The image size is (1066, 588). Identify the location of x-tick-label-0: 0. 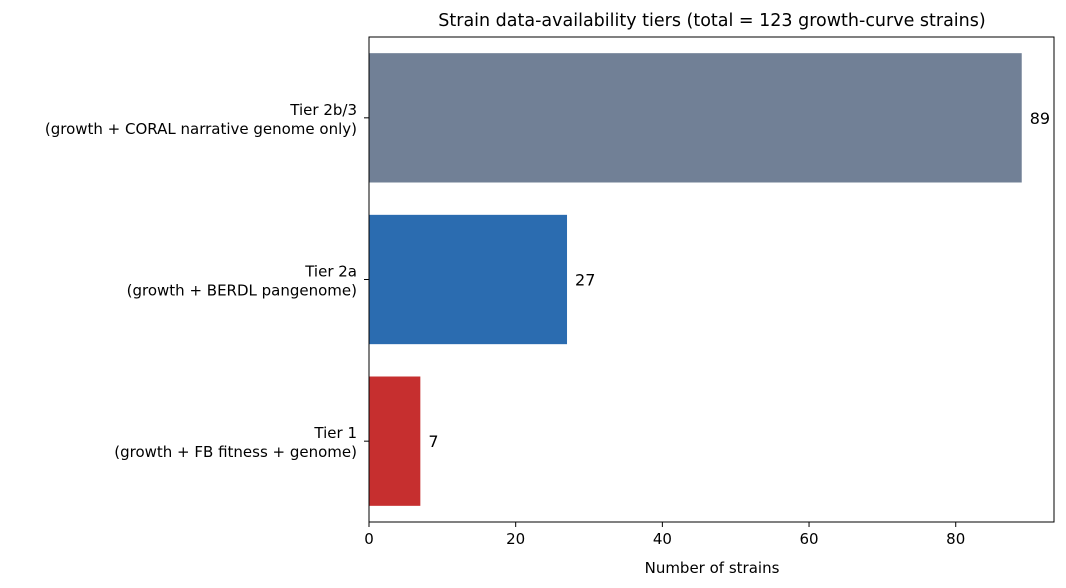
(369, 539).